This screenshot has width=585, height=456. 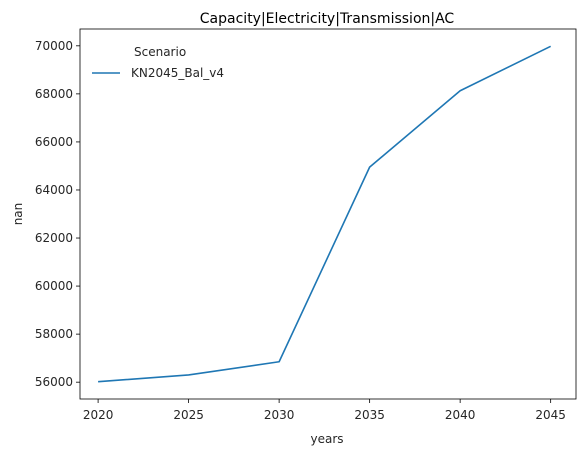 What do you see at coordinates (57, 214) in the screenshot?
I see `y-axis: 56000 58000 60000 62000 64000 66000 68000 70000` at bounding box center [57, 214].